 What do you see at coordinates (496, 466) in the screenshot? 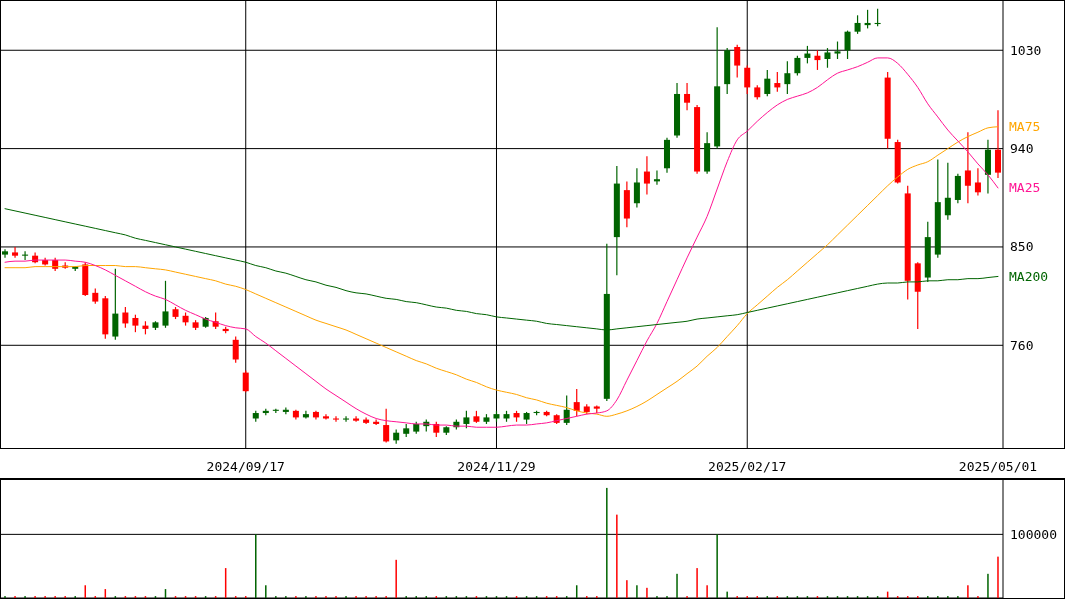
I see `x-tick-label: 2024/11/29` at bounding box center [496, 466].